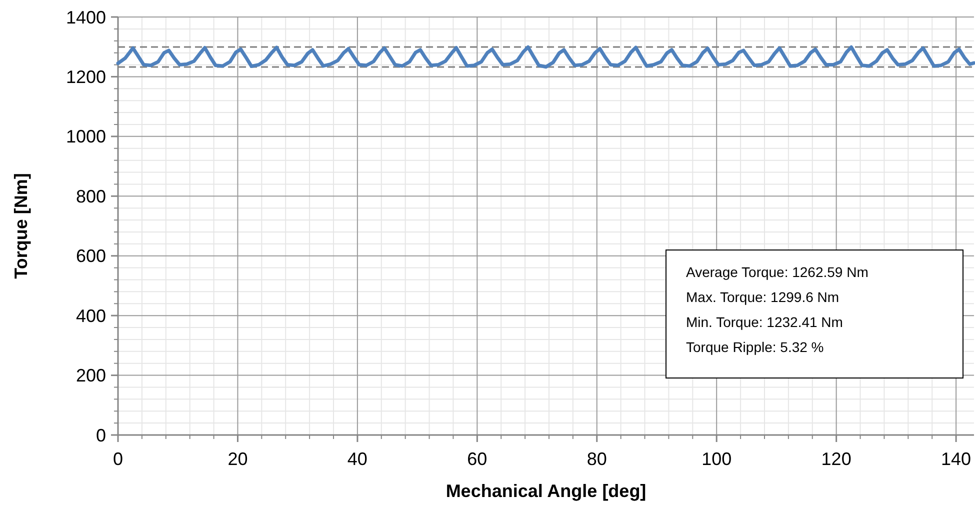 This screenshot has width=975, height=519. Describe the element at coordinates (717, 459) in the screenshot. I see `x-tick-label: 100` at that location.